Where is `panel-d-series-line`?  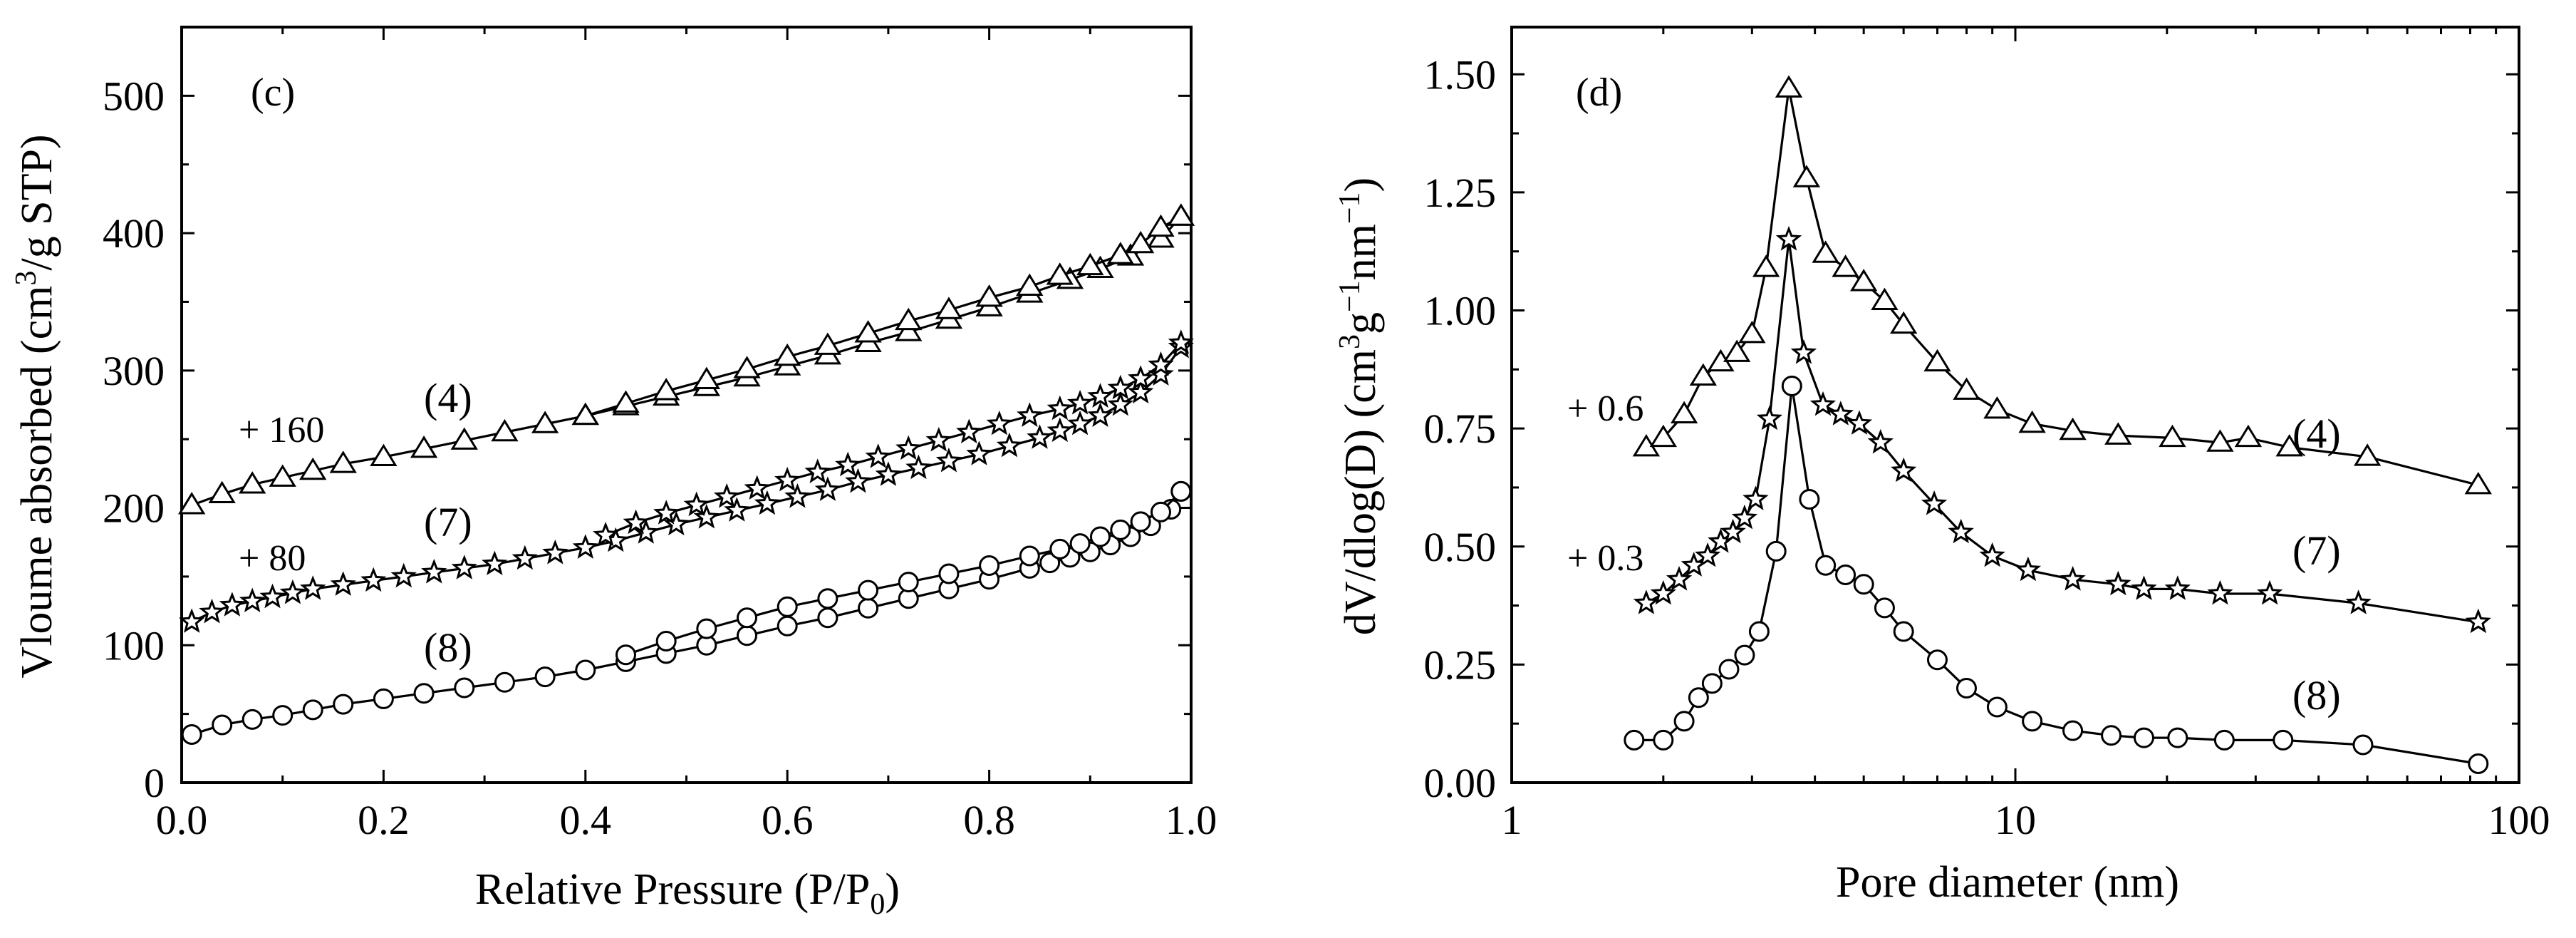
panel-d-series-line is located at coordinates (2062, 431).